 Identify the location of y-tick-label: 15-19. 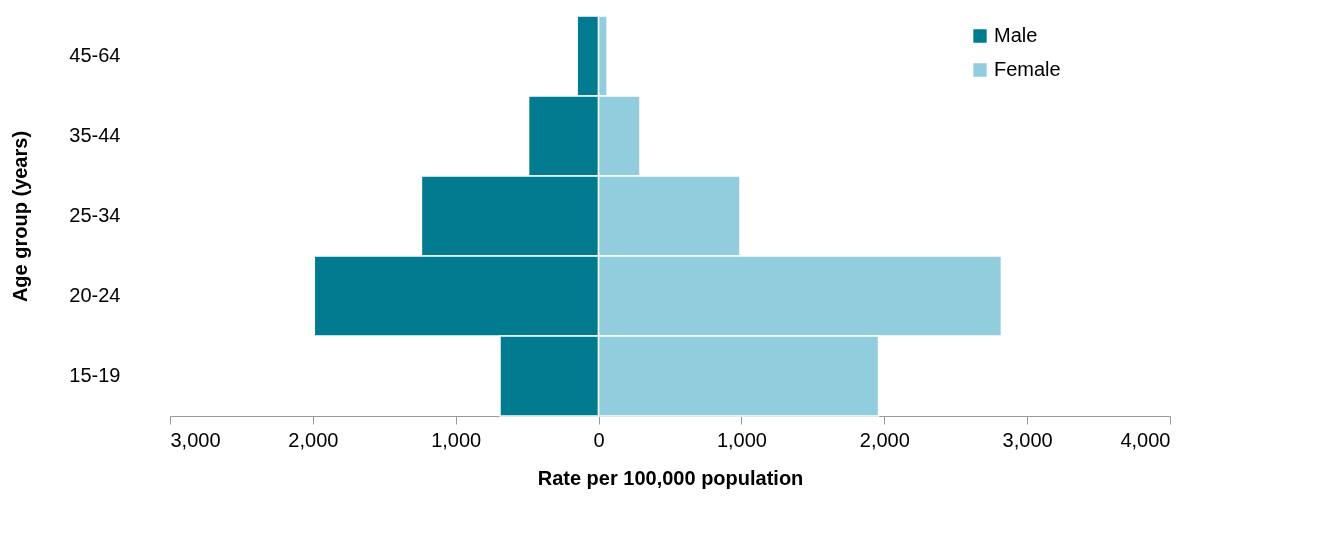
(95, 375).